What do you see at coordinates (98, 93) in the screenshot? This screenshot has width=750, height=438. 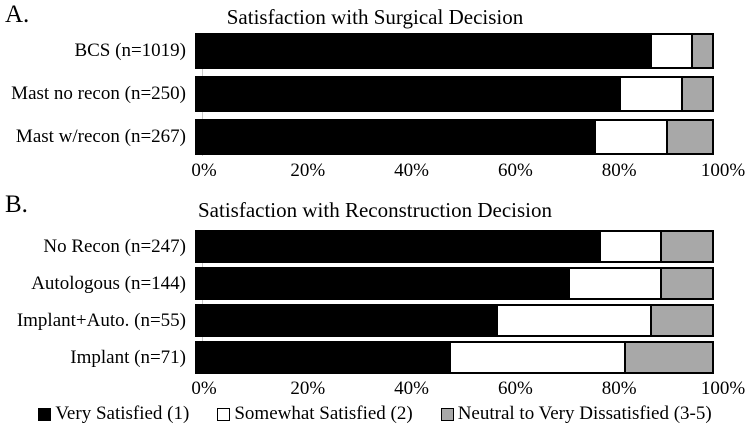 I see `category-label: Mast no recon (n=250)` at bounding box center [98, 93].